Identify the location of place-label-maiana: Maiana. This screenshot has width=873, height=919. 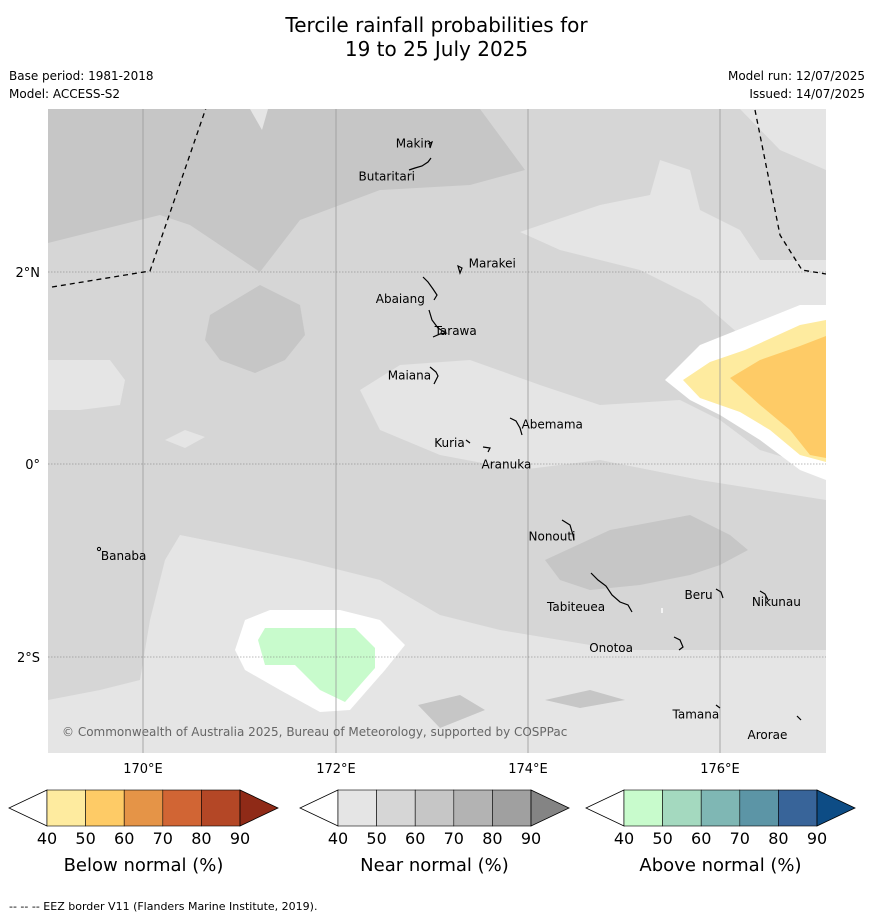
(409, 375).